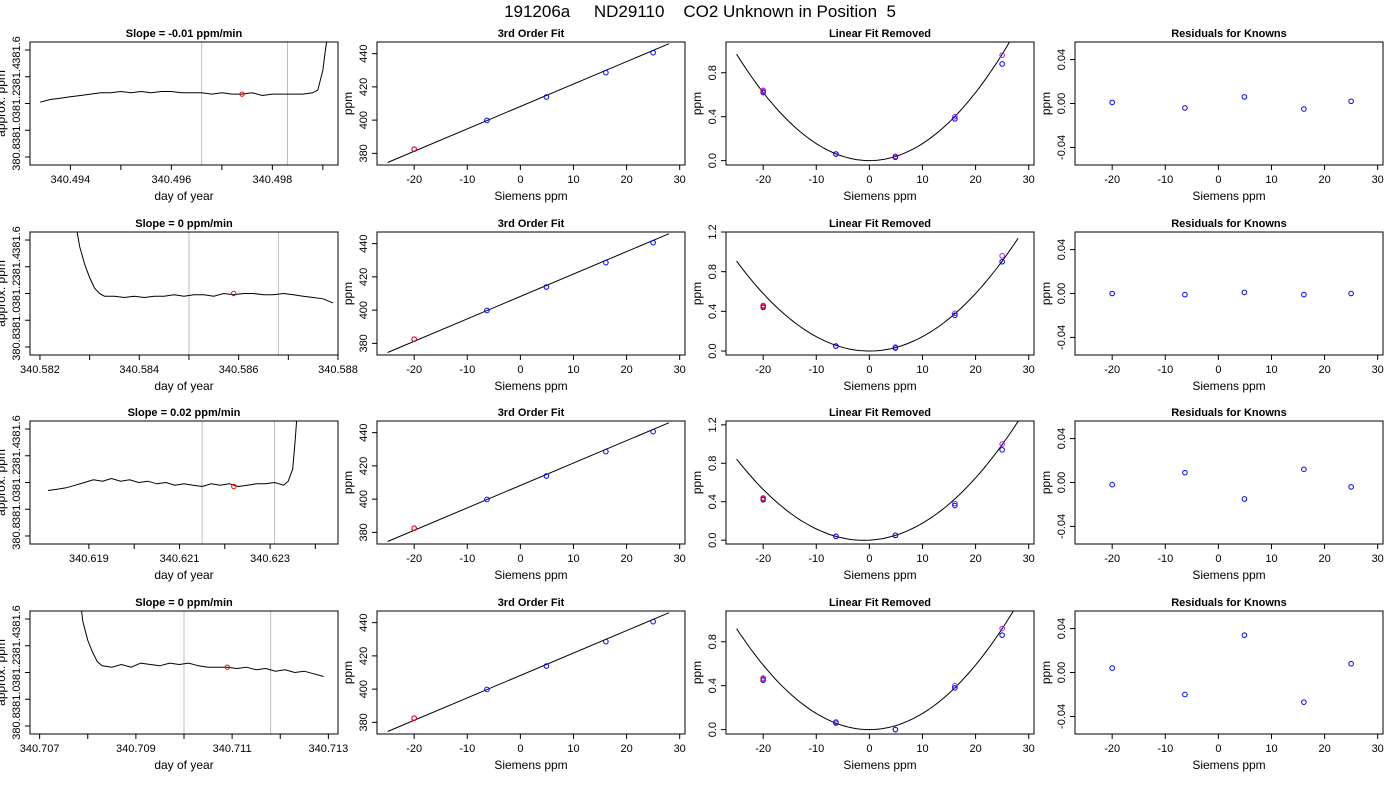 Image resolution: width=1400 pixels, height=800 pixels. Describe the element at coordinates (713, 116) in the screenshot. I see `y-tick-label: 0.4` at that location.